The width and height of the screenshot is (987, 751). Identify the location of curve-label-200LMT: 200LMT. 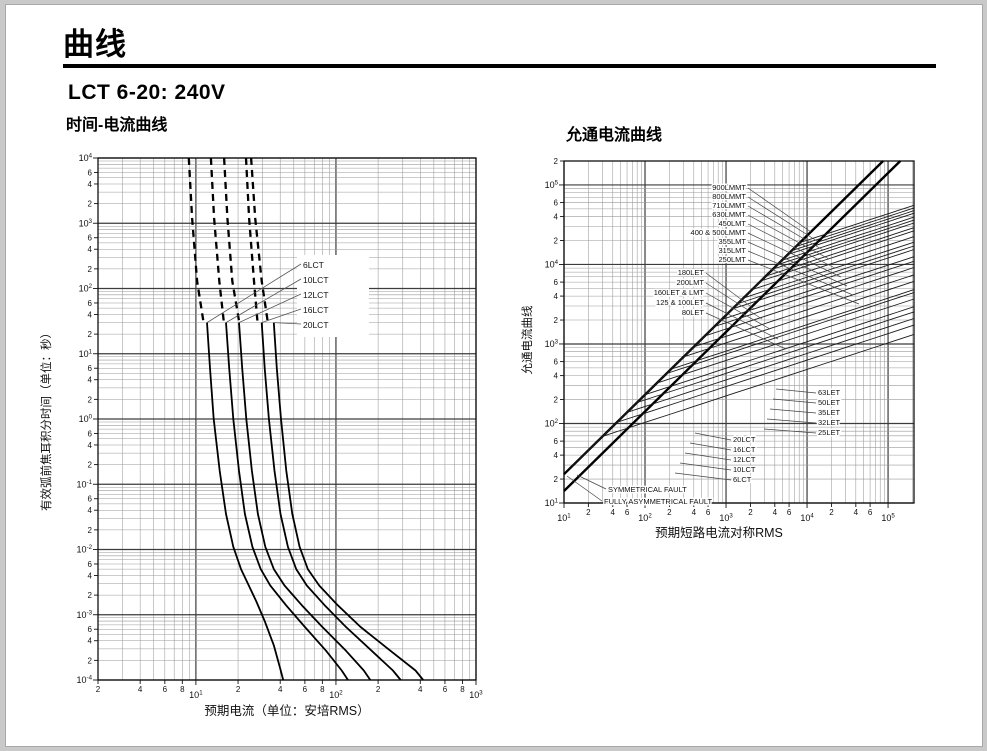
(690, 282).